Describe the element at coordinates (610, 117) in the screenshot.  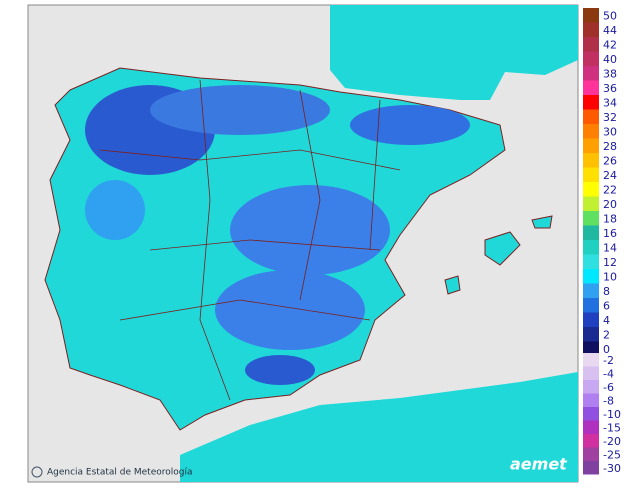
I see `legend-label: 32` at that location.